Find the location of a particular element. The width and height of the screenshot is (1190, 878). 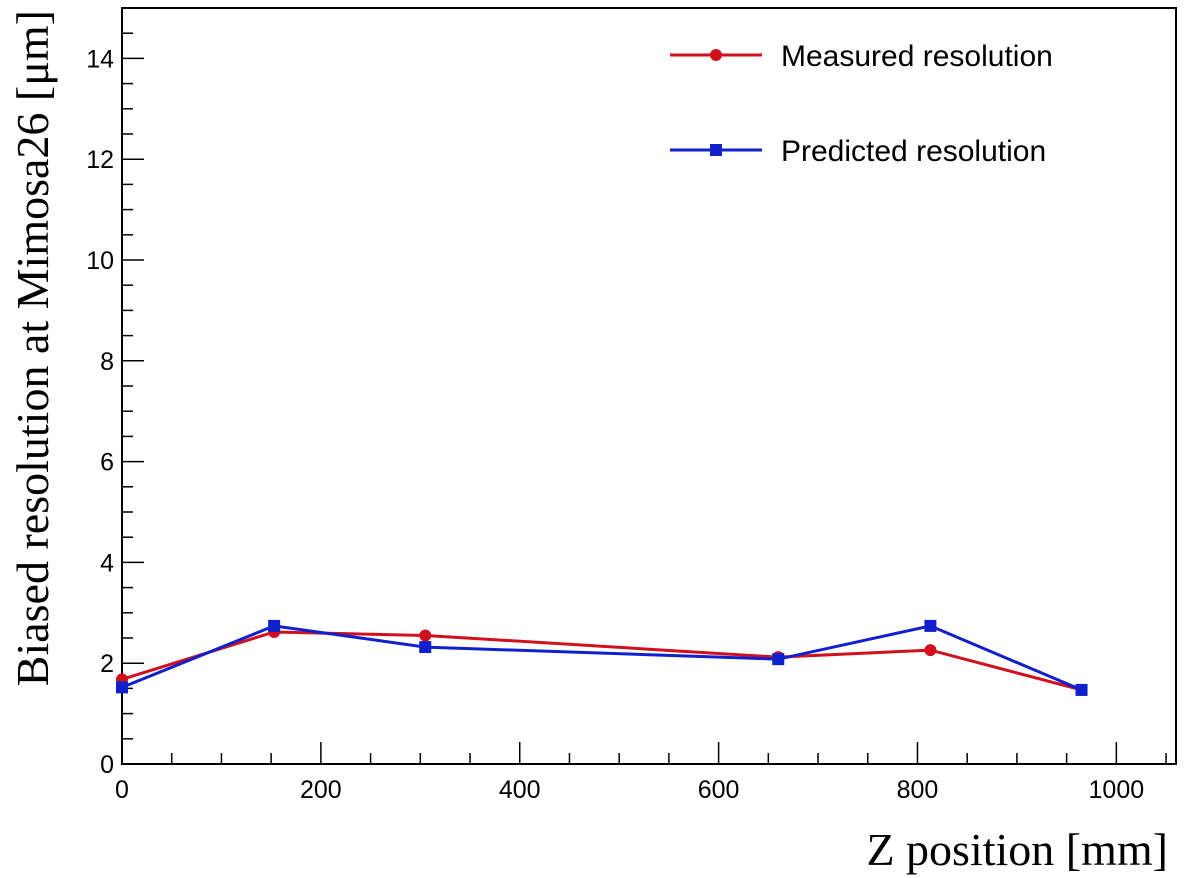

y-tick-label: 4 is located at coordinates (107, 563).